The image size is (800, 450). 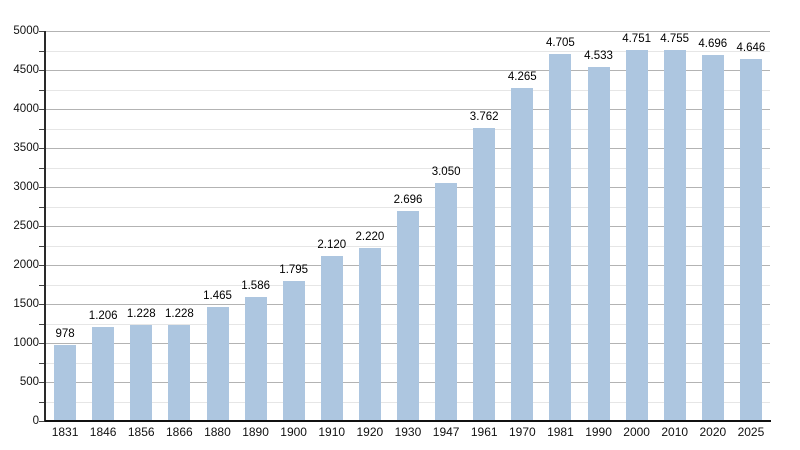 I want to click on y-tick-label: 0, so click(x=35, y=421).